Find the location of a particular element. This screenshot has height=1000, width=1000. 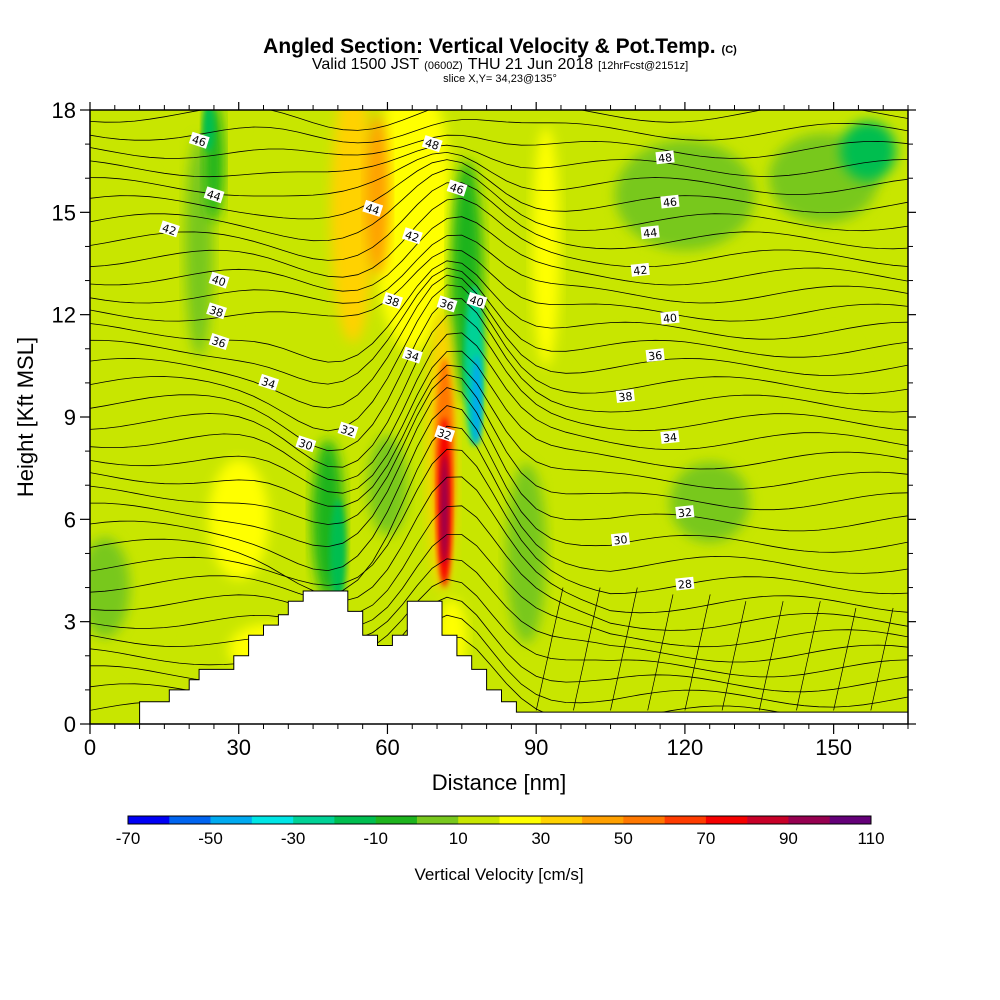

isoline-label-text: 48 is located at coordinates (665, 158).